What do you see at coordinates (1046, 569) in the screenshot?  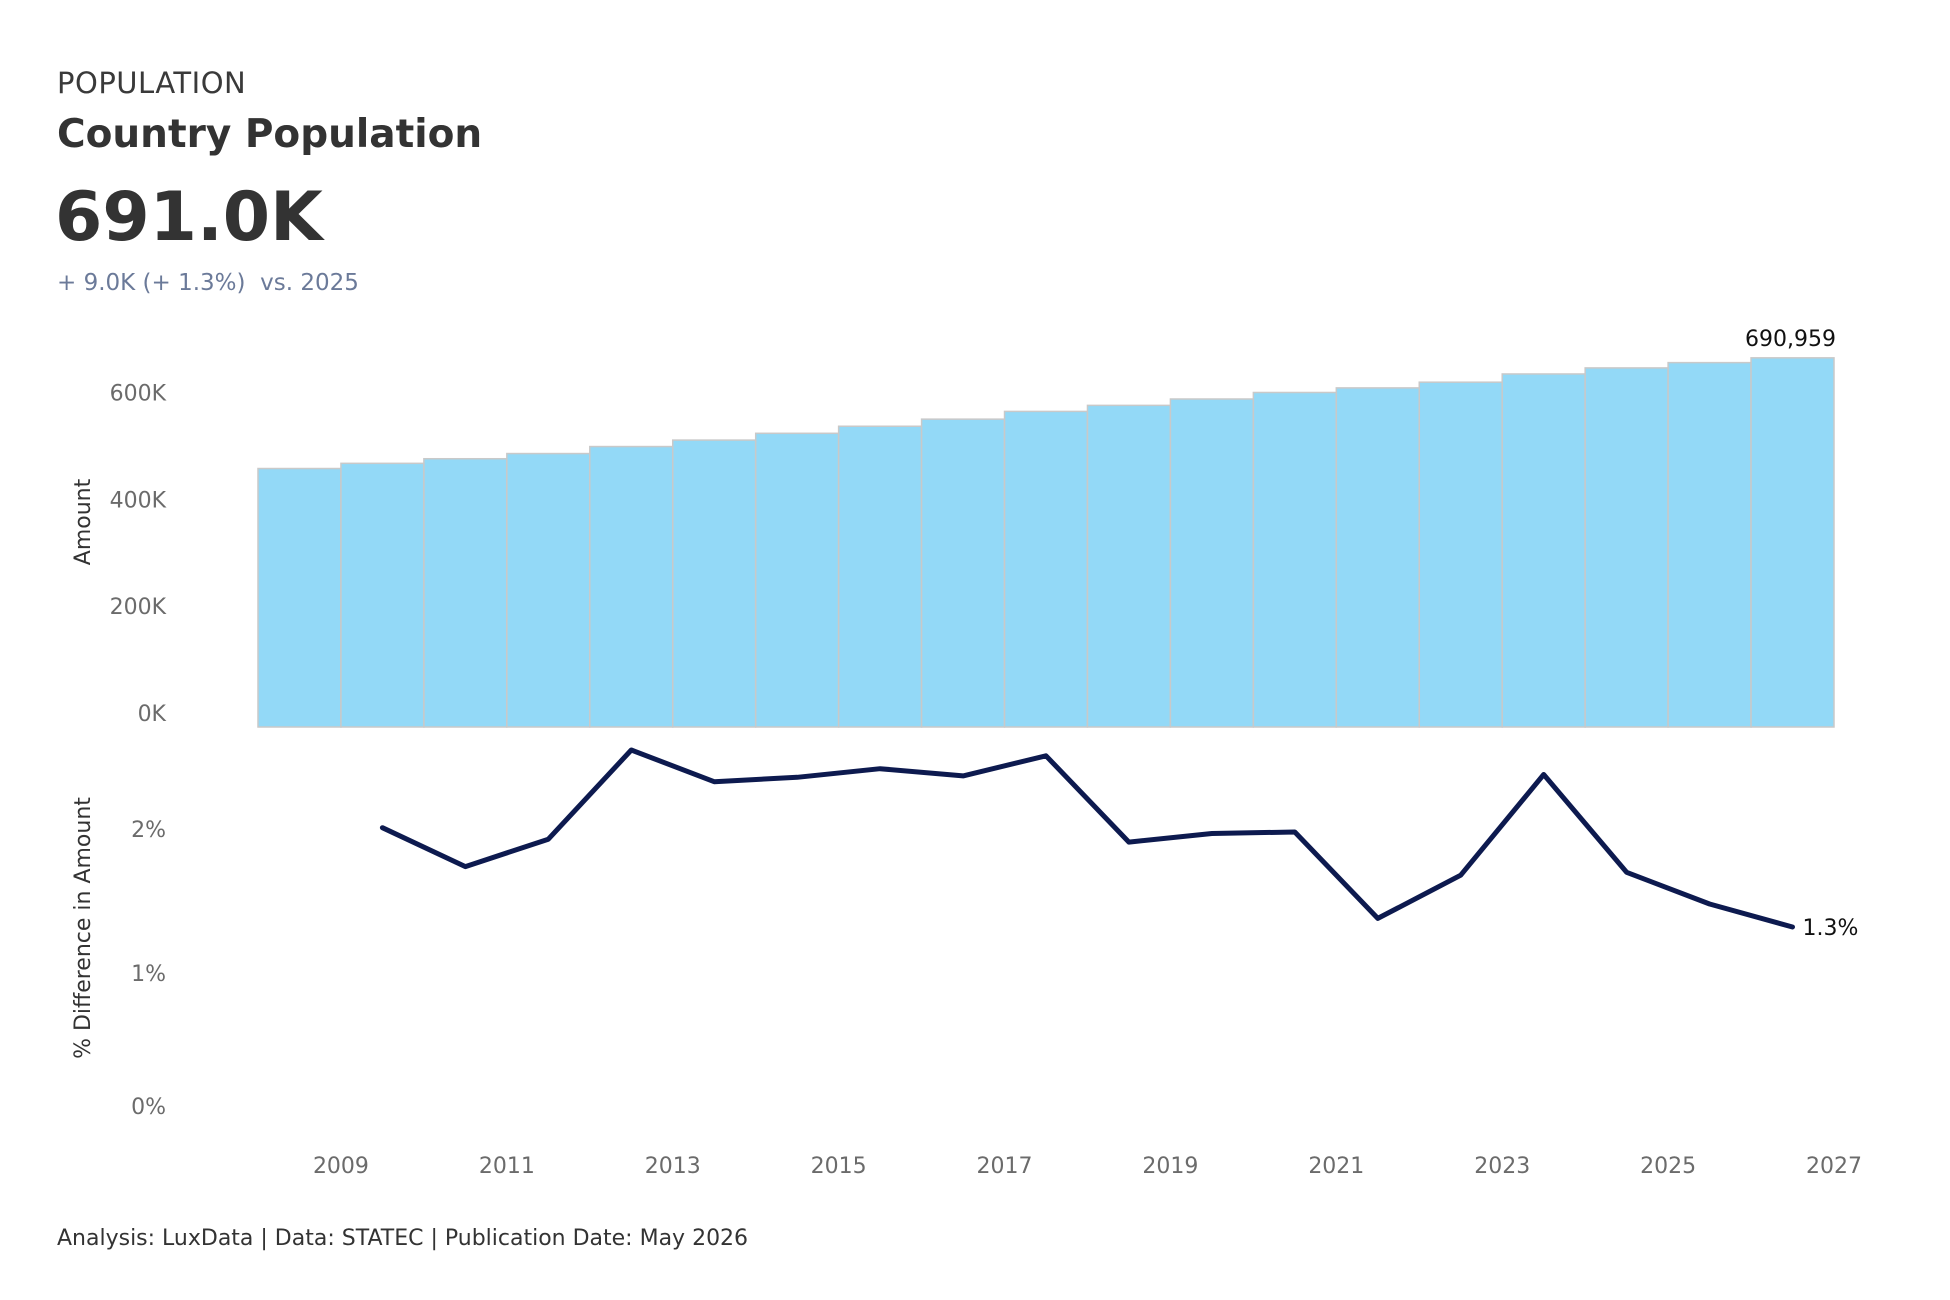 I see `bar-2017` at bounding box center [1046, 569].